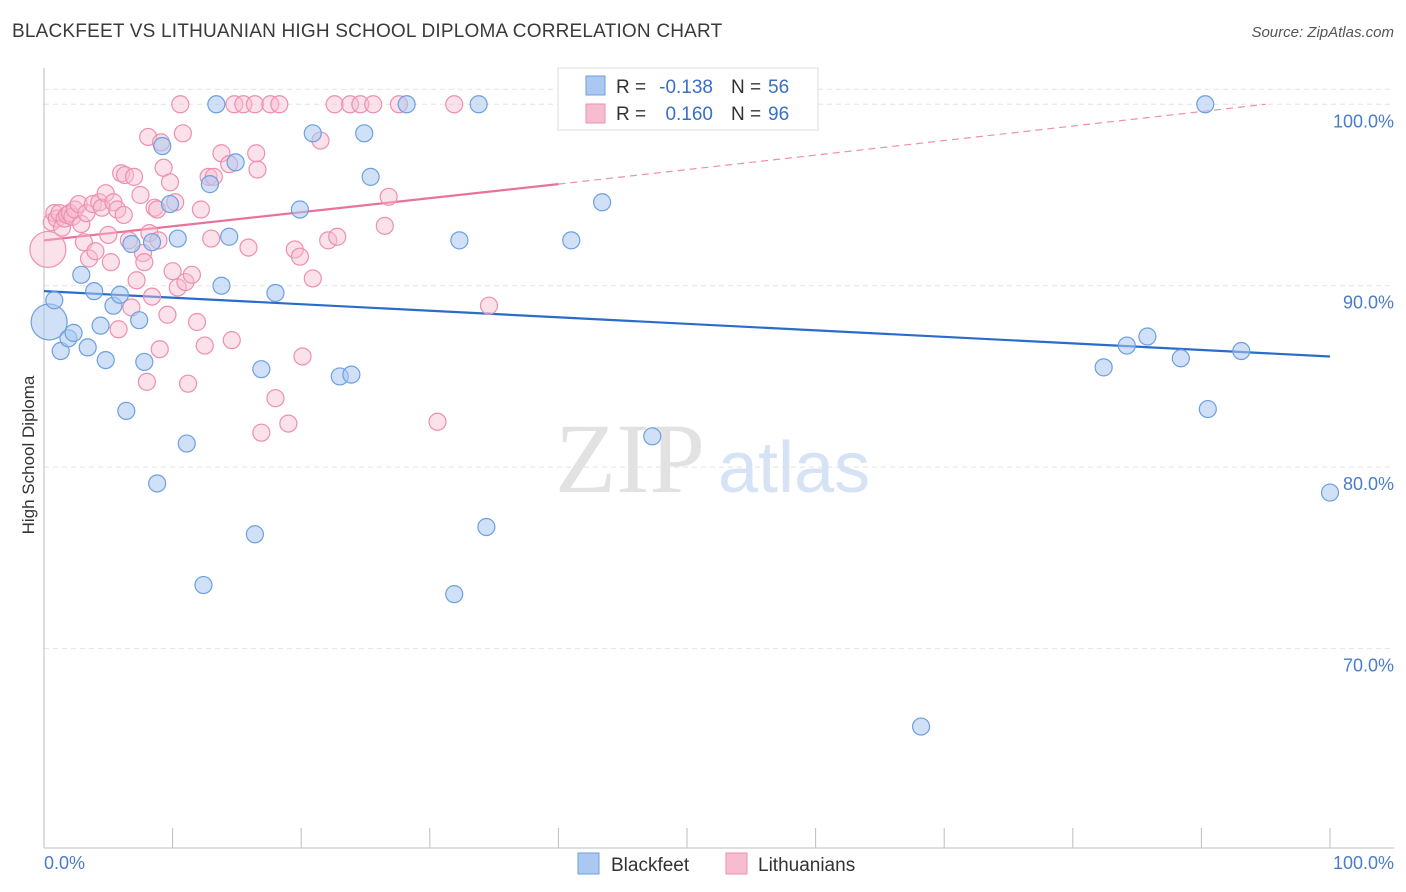  I want to click on x-tick-max: 100.0%, so click(1363, 863).